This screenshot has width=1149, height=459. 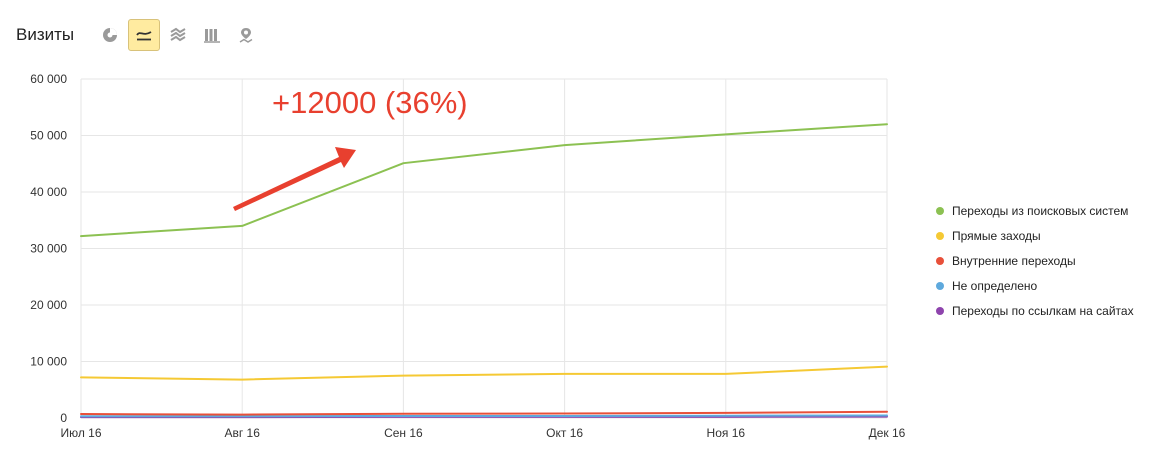 I want to click on report-header: Визиты, so click(x=140, y=35).